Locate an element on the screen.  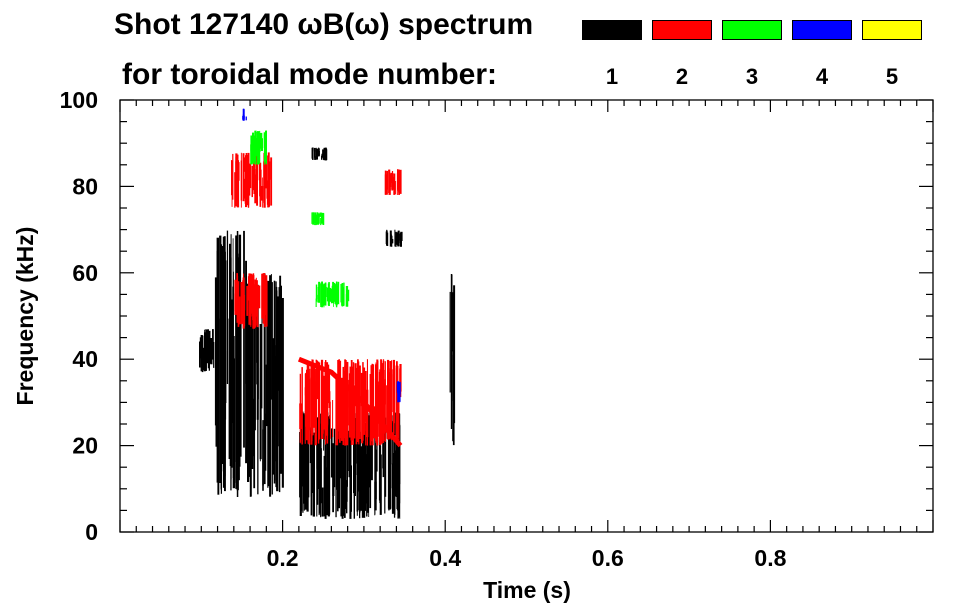
x-tick-label: 0.8 is located at coordinates (770, 558).